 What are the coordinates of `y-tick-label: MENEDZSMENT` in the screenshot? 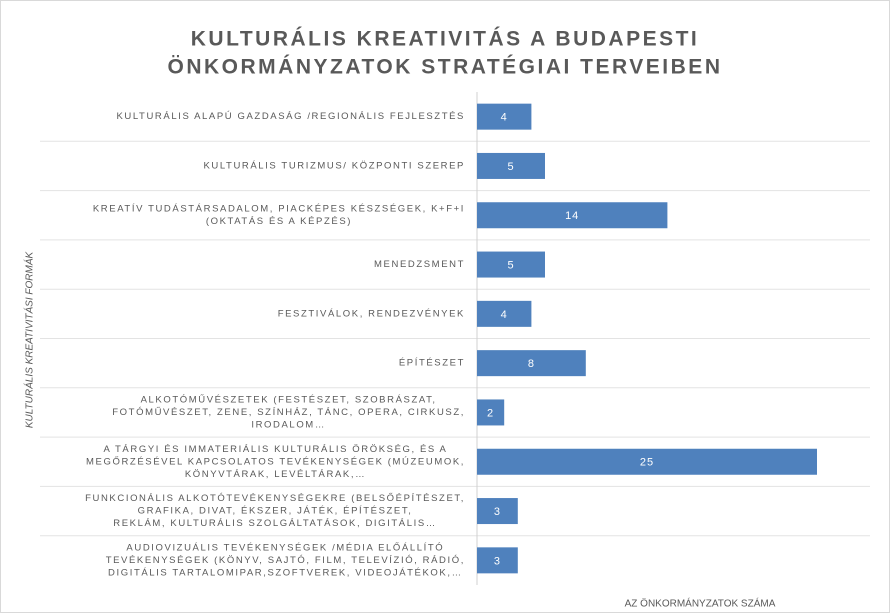 It's located at (419, 264).